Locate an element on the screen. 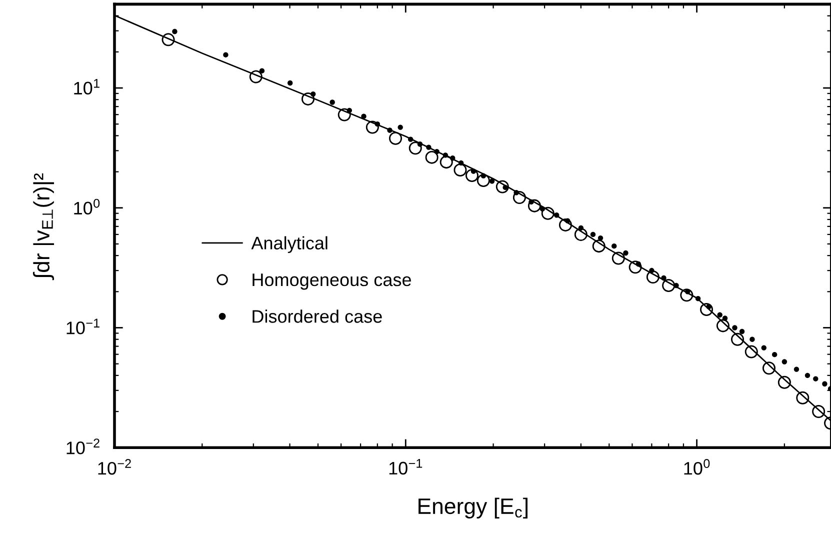  legend-label: Homogeneous case is located at coordinates (331, 282).